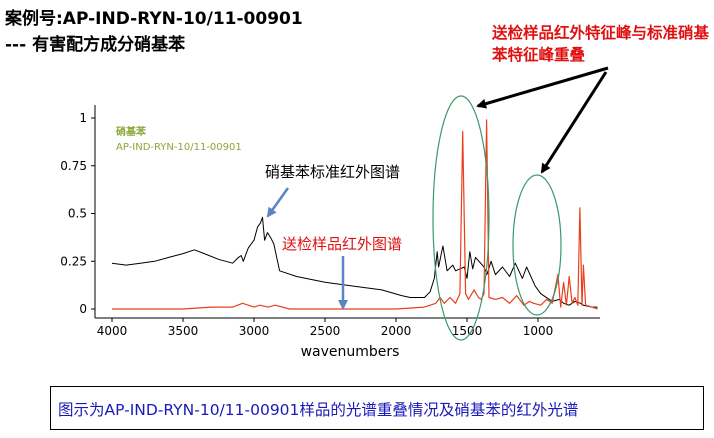 The image size is (714, 438). What do you see at coordinates (73, 166) in the screenshot?
I see `y-tick-label: 0.75` at bounding box center [73, 166].